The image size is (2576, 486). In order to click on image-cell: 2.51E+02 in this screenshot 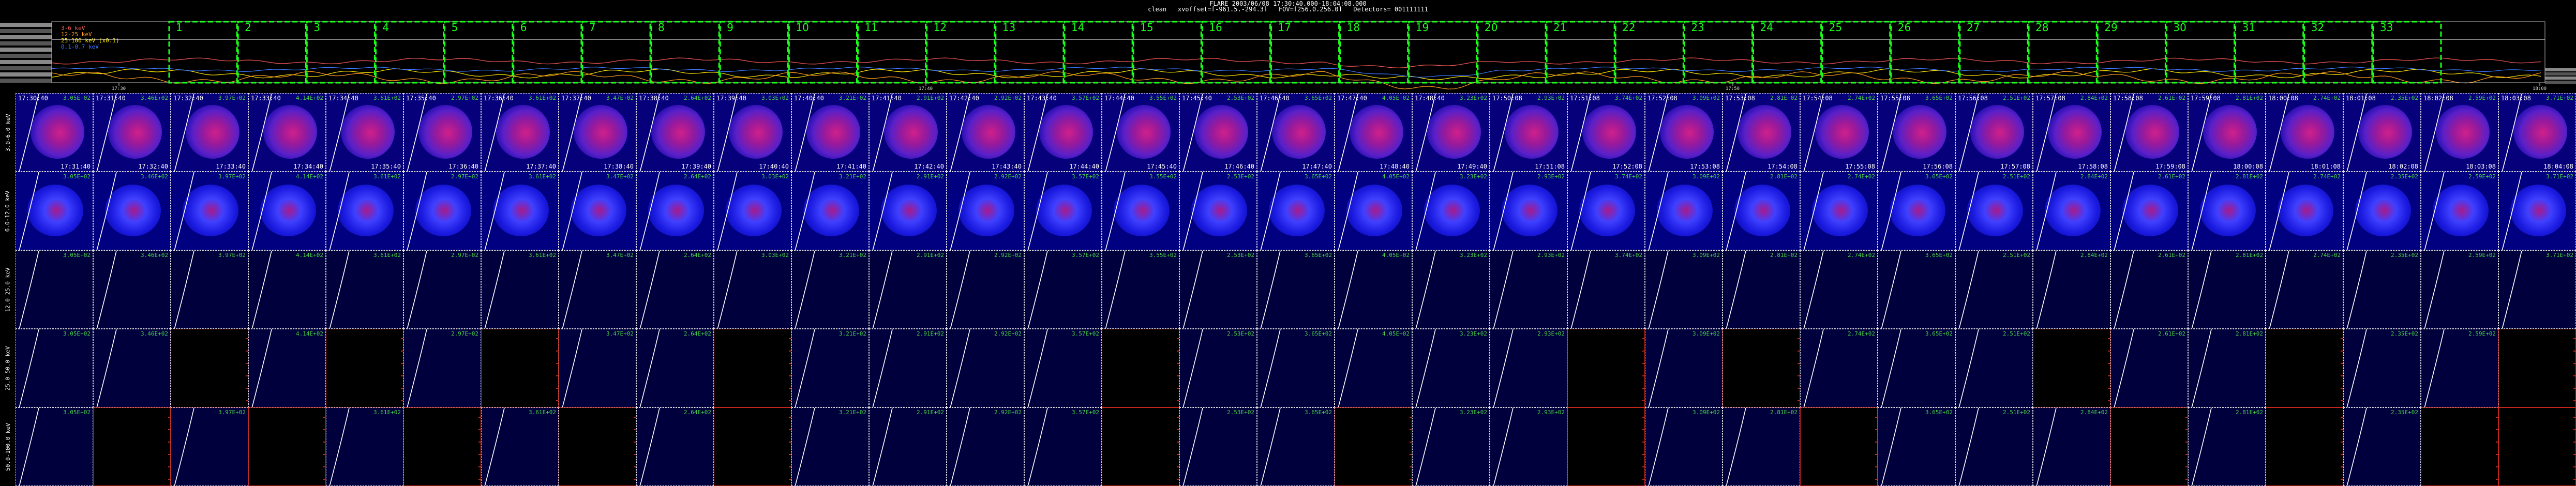, I will do `click(1994, 211)`.